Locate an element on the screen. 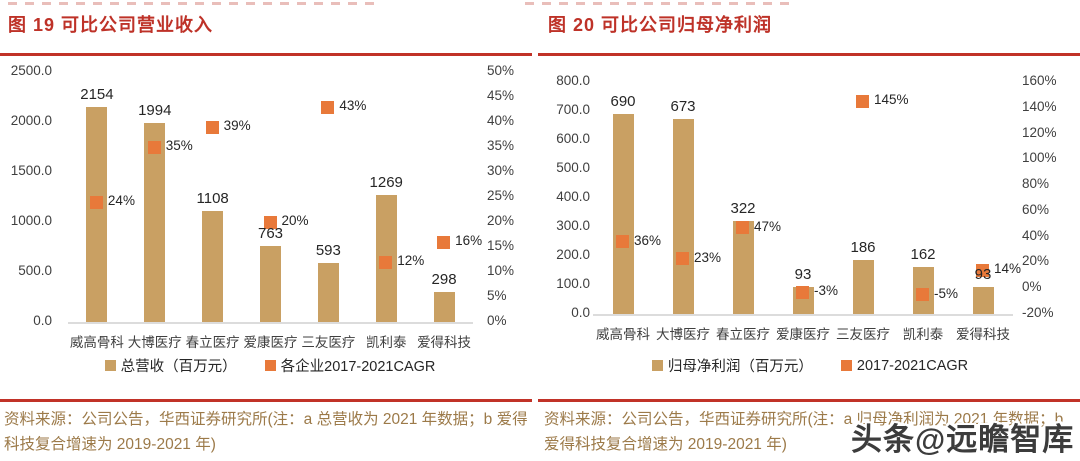  category-label: 大博医疗 is located at coordinates (683, 334).